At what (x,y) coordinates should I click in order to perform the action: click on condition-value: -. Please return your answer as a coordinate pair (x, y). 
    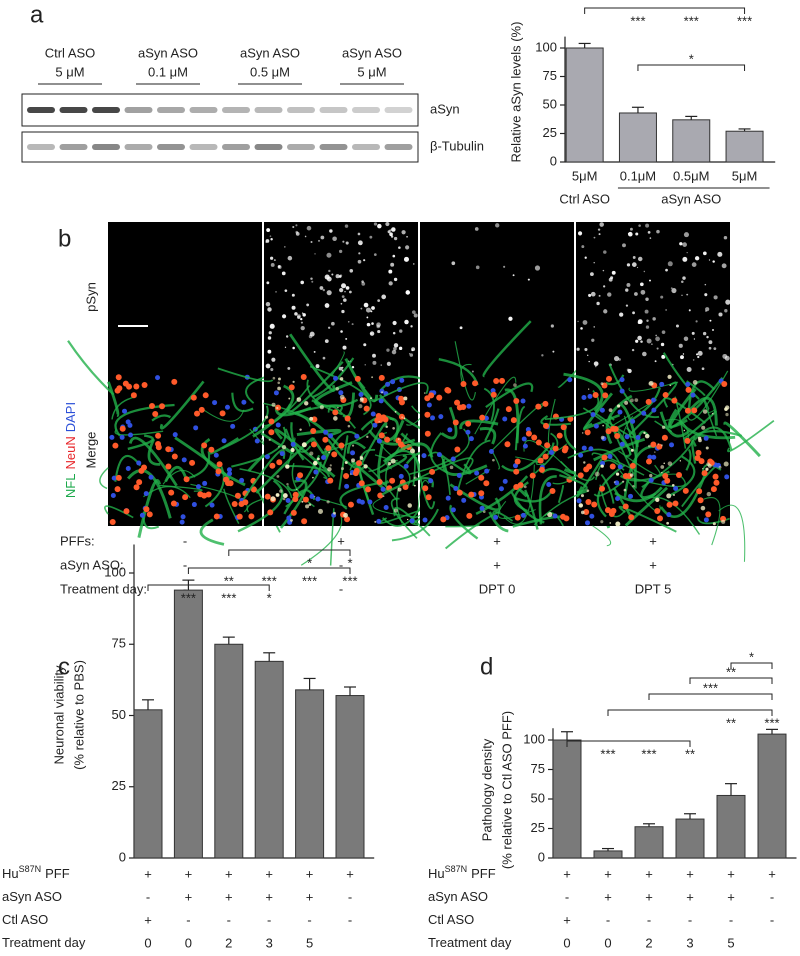
    Looking at the image, I should click on (185, 588).